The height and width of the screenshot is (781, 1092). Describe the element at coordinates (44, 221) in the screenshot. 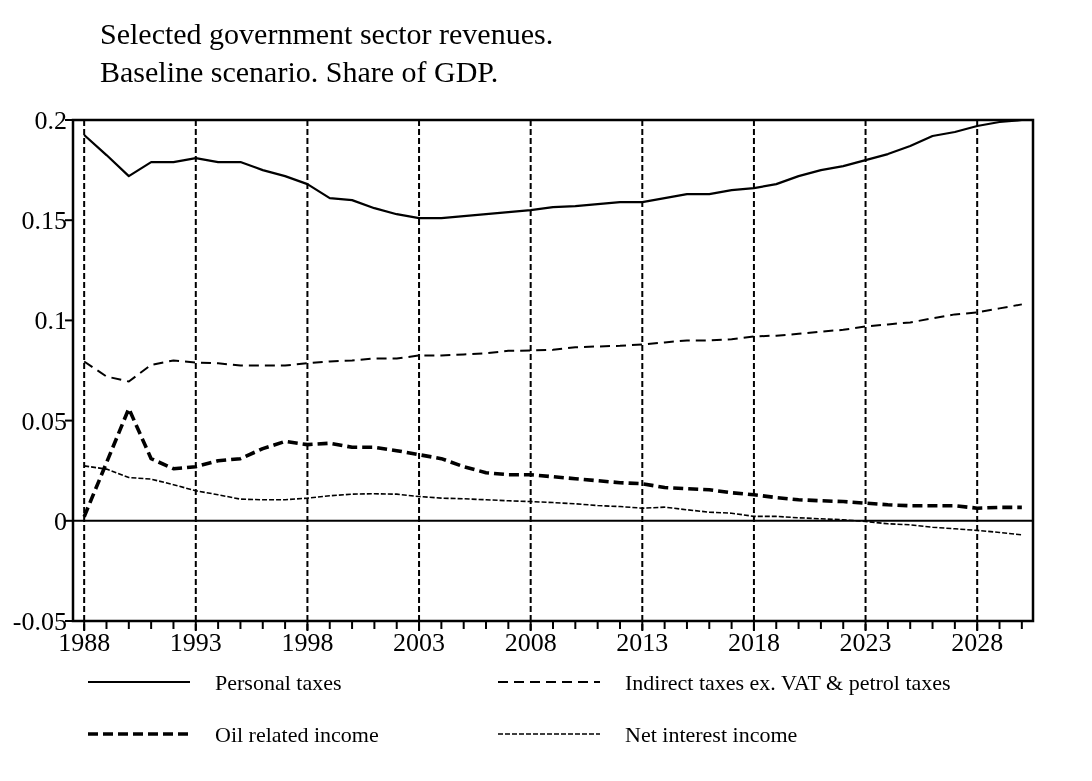

I see `y-tick-label: 0.15` at that location.